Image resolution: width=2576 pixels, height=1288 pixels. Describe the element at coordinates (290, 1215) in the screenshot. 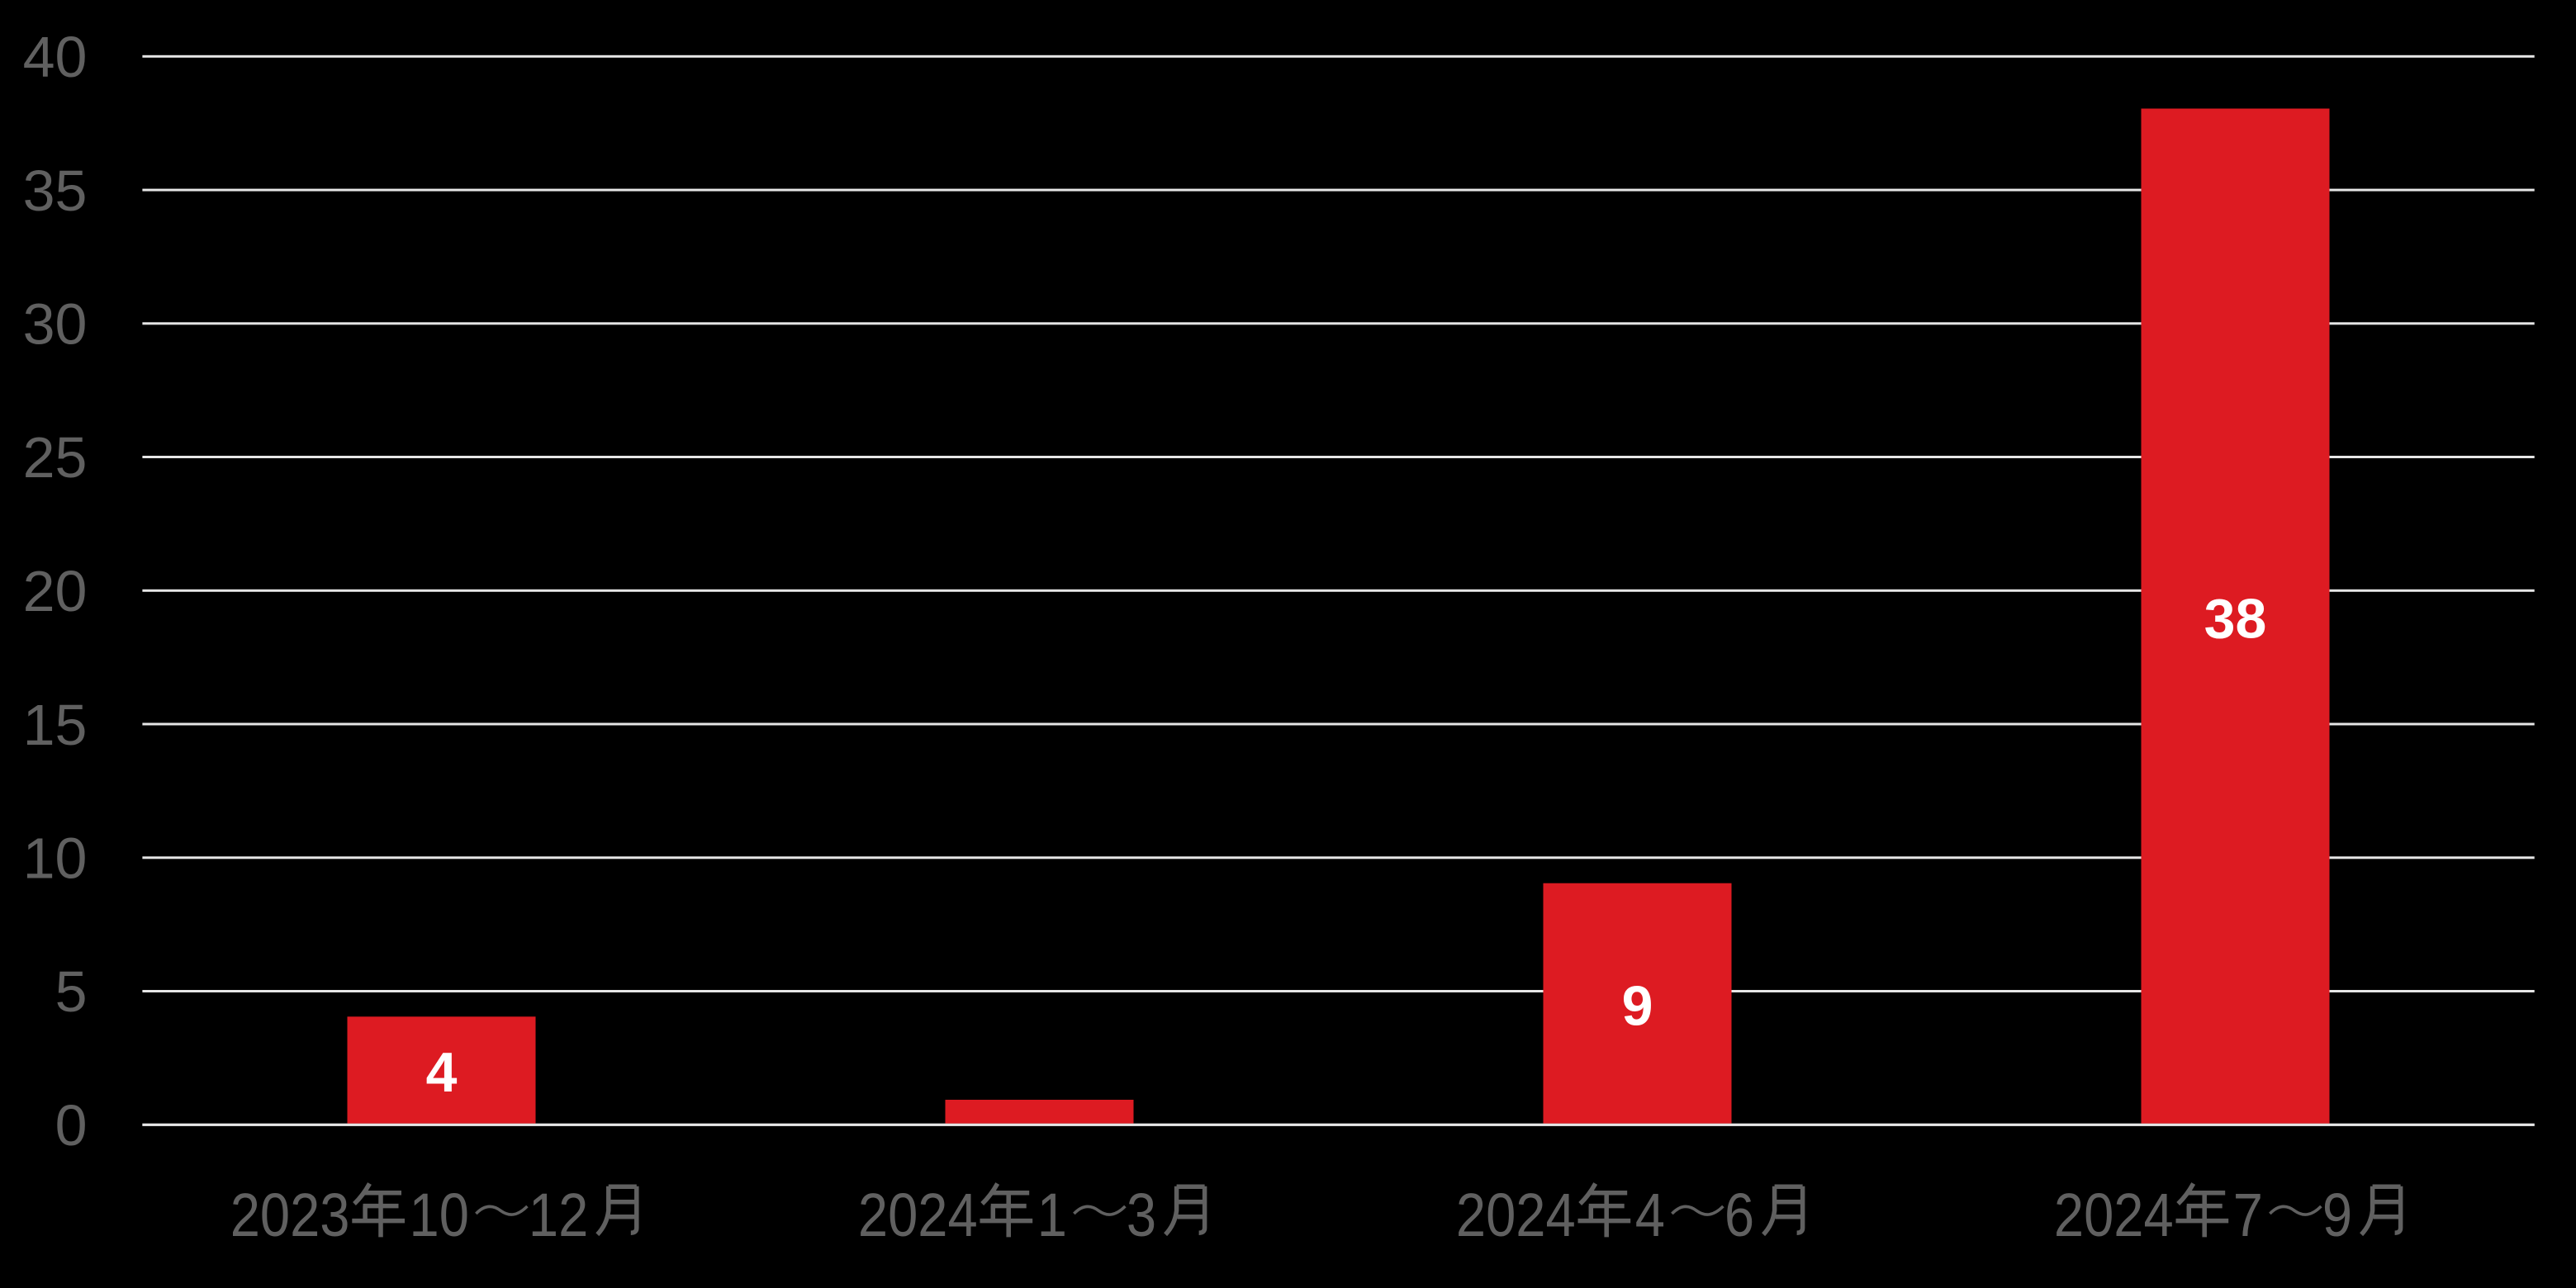

I see `svg-text: 2023` at that location.